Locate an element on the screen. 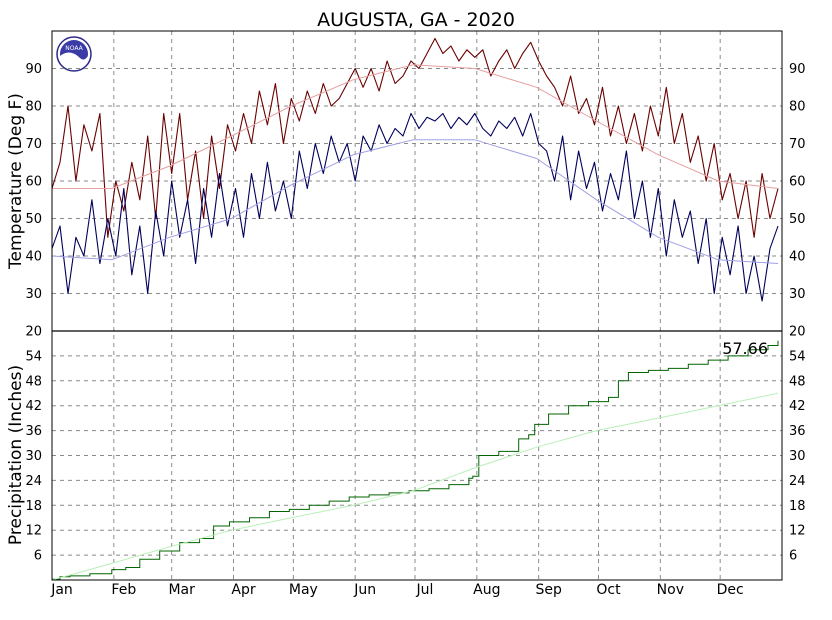 This screenshot has width=832, height=620. precipitation-tick-right: 48 is located at coordinates (797, 381).